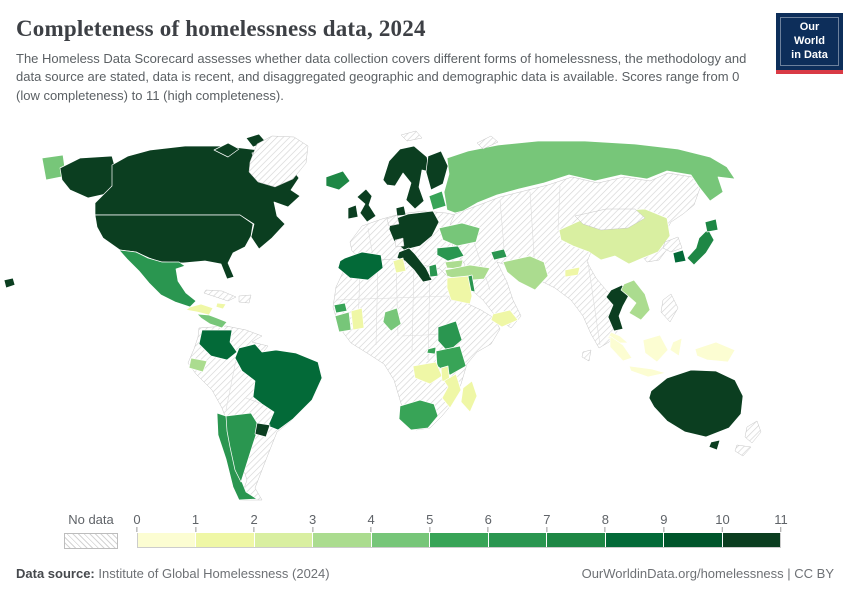 Image resolution: width=850 pixels, height=600 pixels. Describe the element at coordinates (353, 212) in the screenshot. I see `map-region-ireland` at that location.